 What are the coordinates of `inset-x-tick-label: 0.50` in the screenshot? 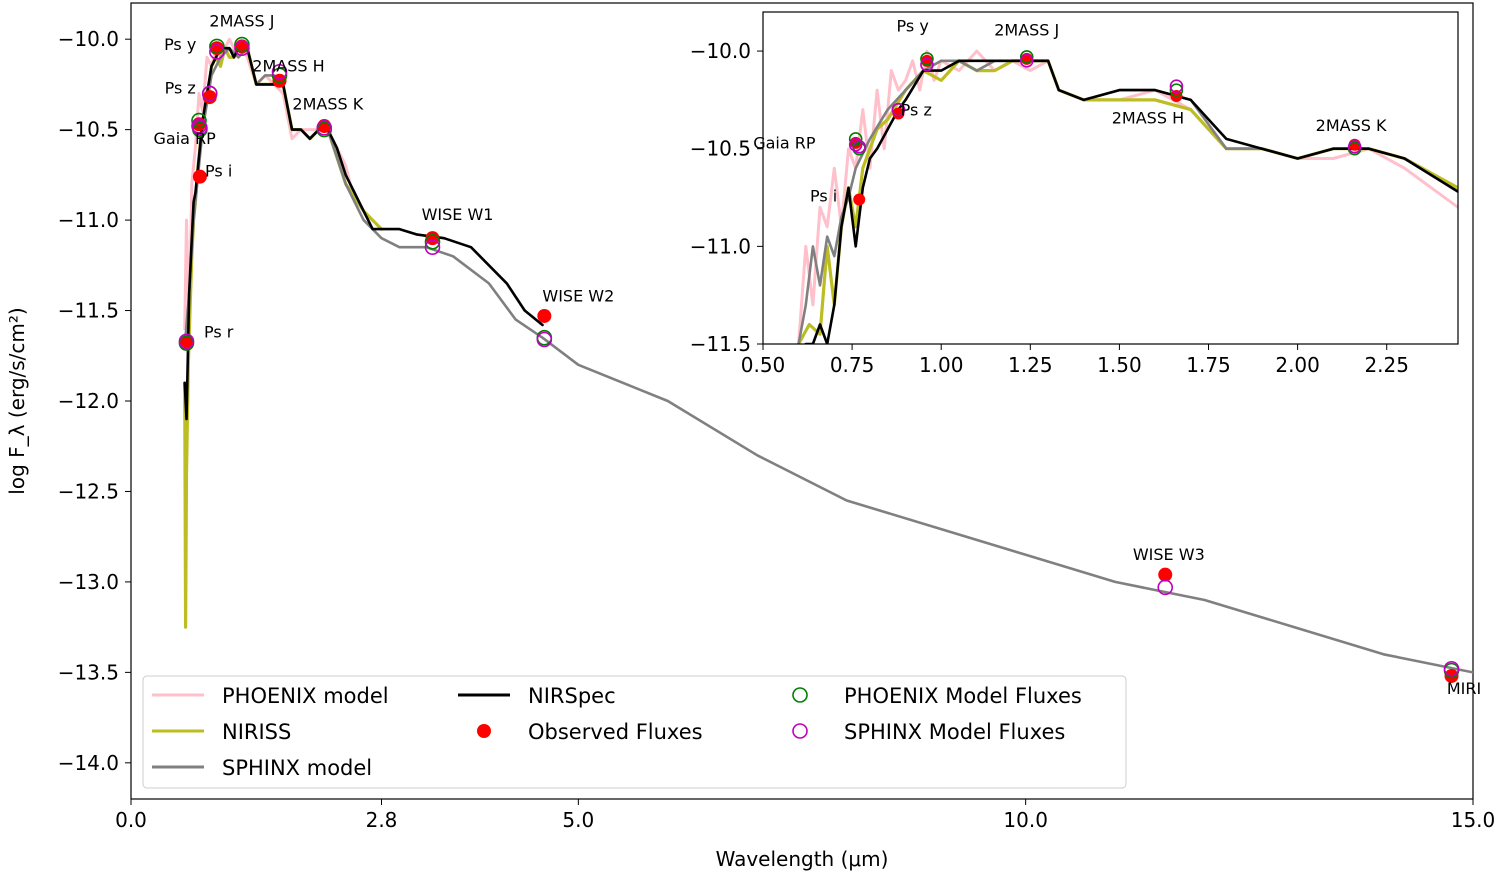 It's located at (763, 365).